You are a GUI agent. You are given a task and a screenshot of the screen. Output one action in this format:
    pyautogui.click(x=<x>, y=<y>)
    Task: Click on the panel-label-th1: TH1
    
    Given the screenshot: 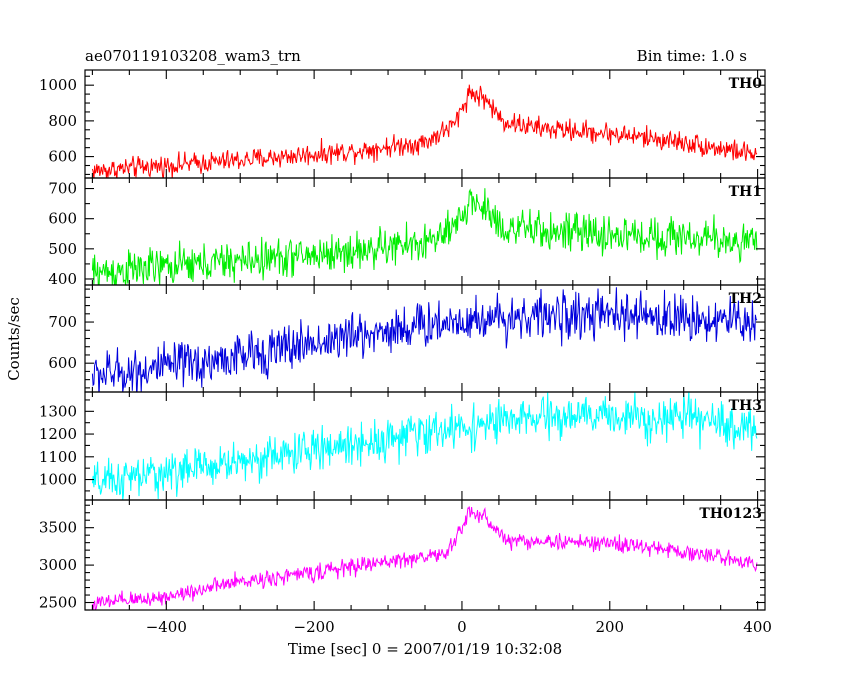 What is the action you would take?
    pyautogui.click(x=745, y=192)
    